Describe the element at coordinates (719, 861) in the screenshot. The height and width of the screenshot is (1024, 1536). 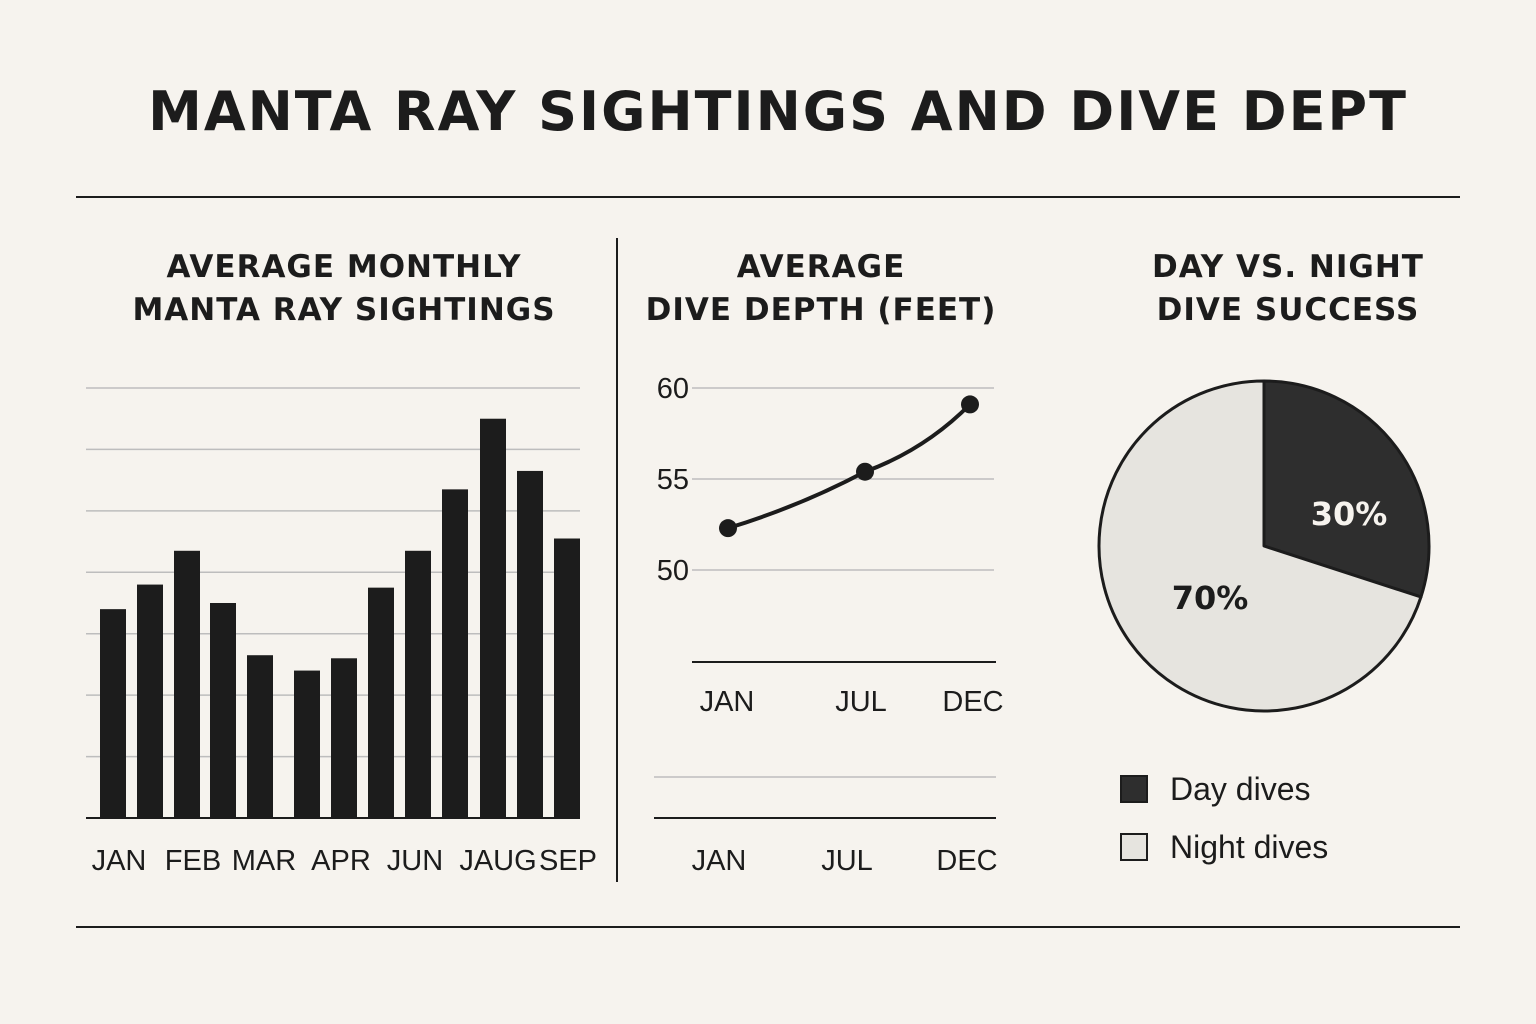
I see `secondary-x-tick-label: JAN` at that location.